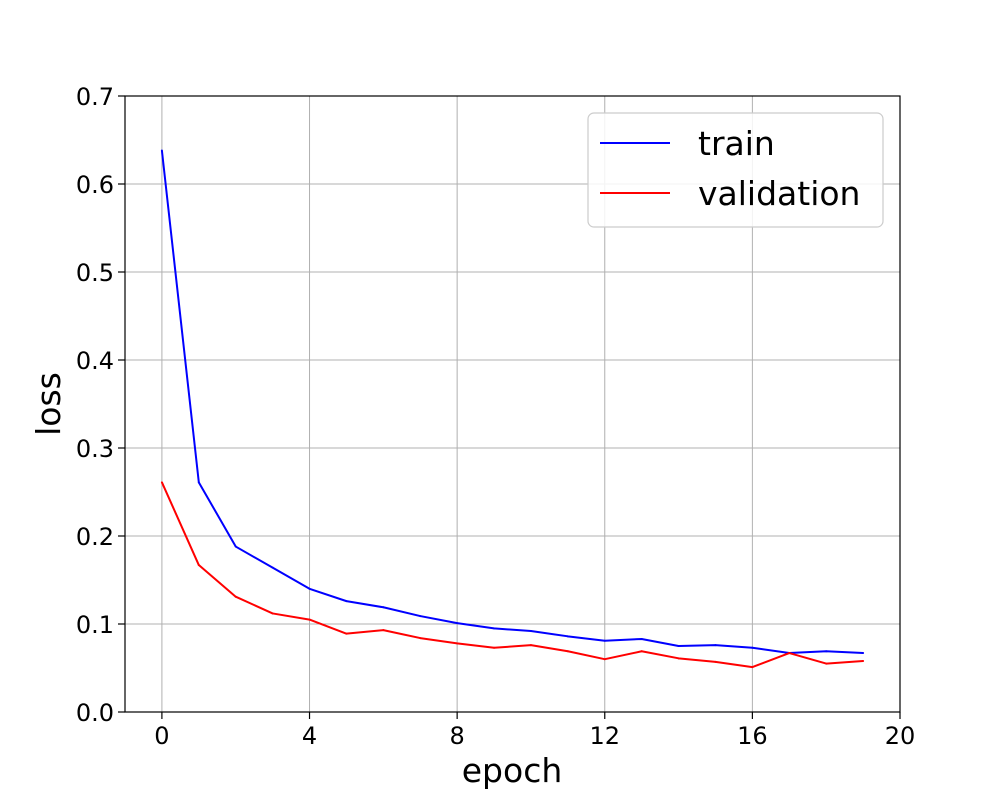 This screenshot has height=800, width=1000. Describe the element at coordinates (604, 736) in the screenshot. I see `x-tick-label: 12` at that location.